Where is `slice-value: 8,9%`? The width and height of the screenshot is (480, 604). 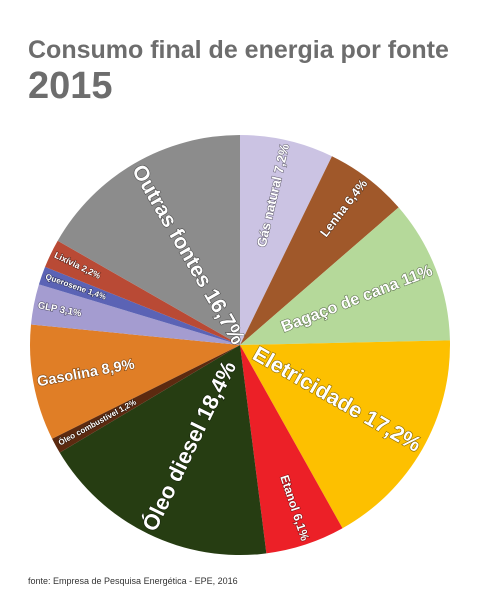 slice-value: 8,9% is located at coordinates (118, 367).